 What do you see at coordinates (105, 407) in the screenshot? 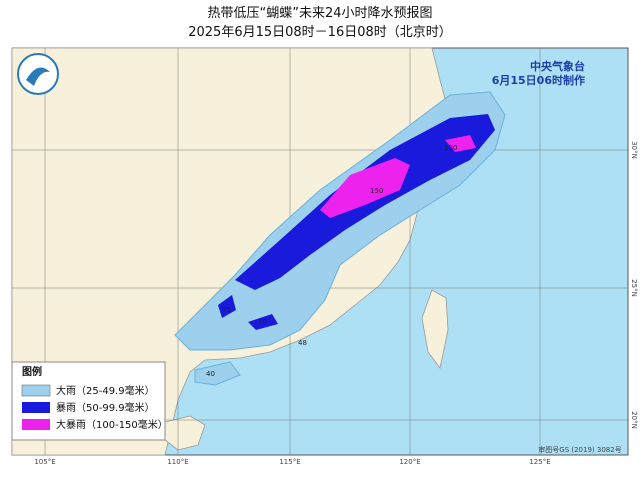
I see `legend-item: 暴雨（50-99.9毫米）` at bounding box center [105, 407].